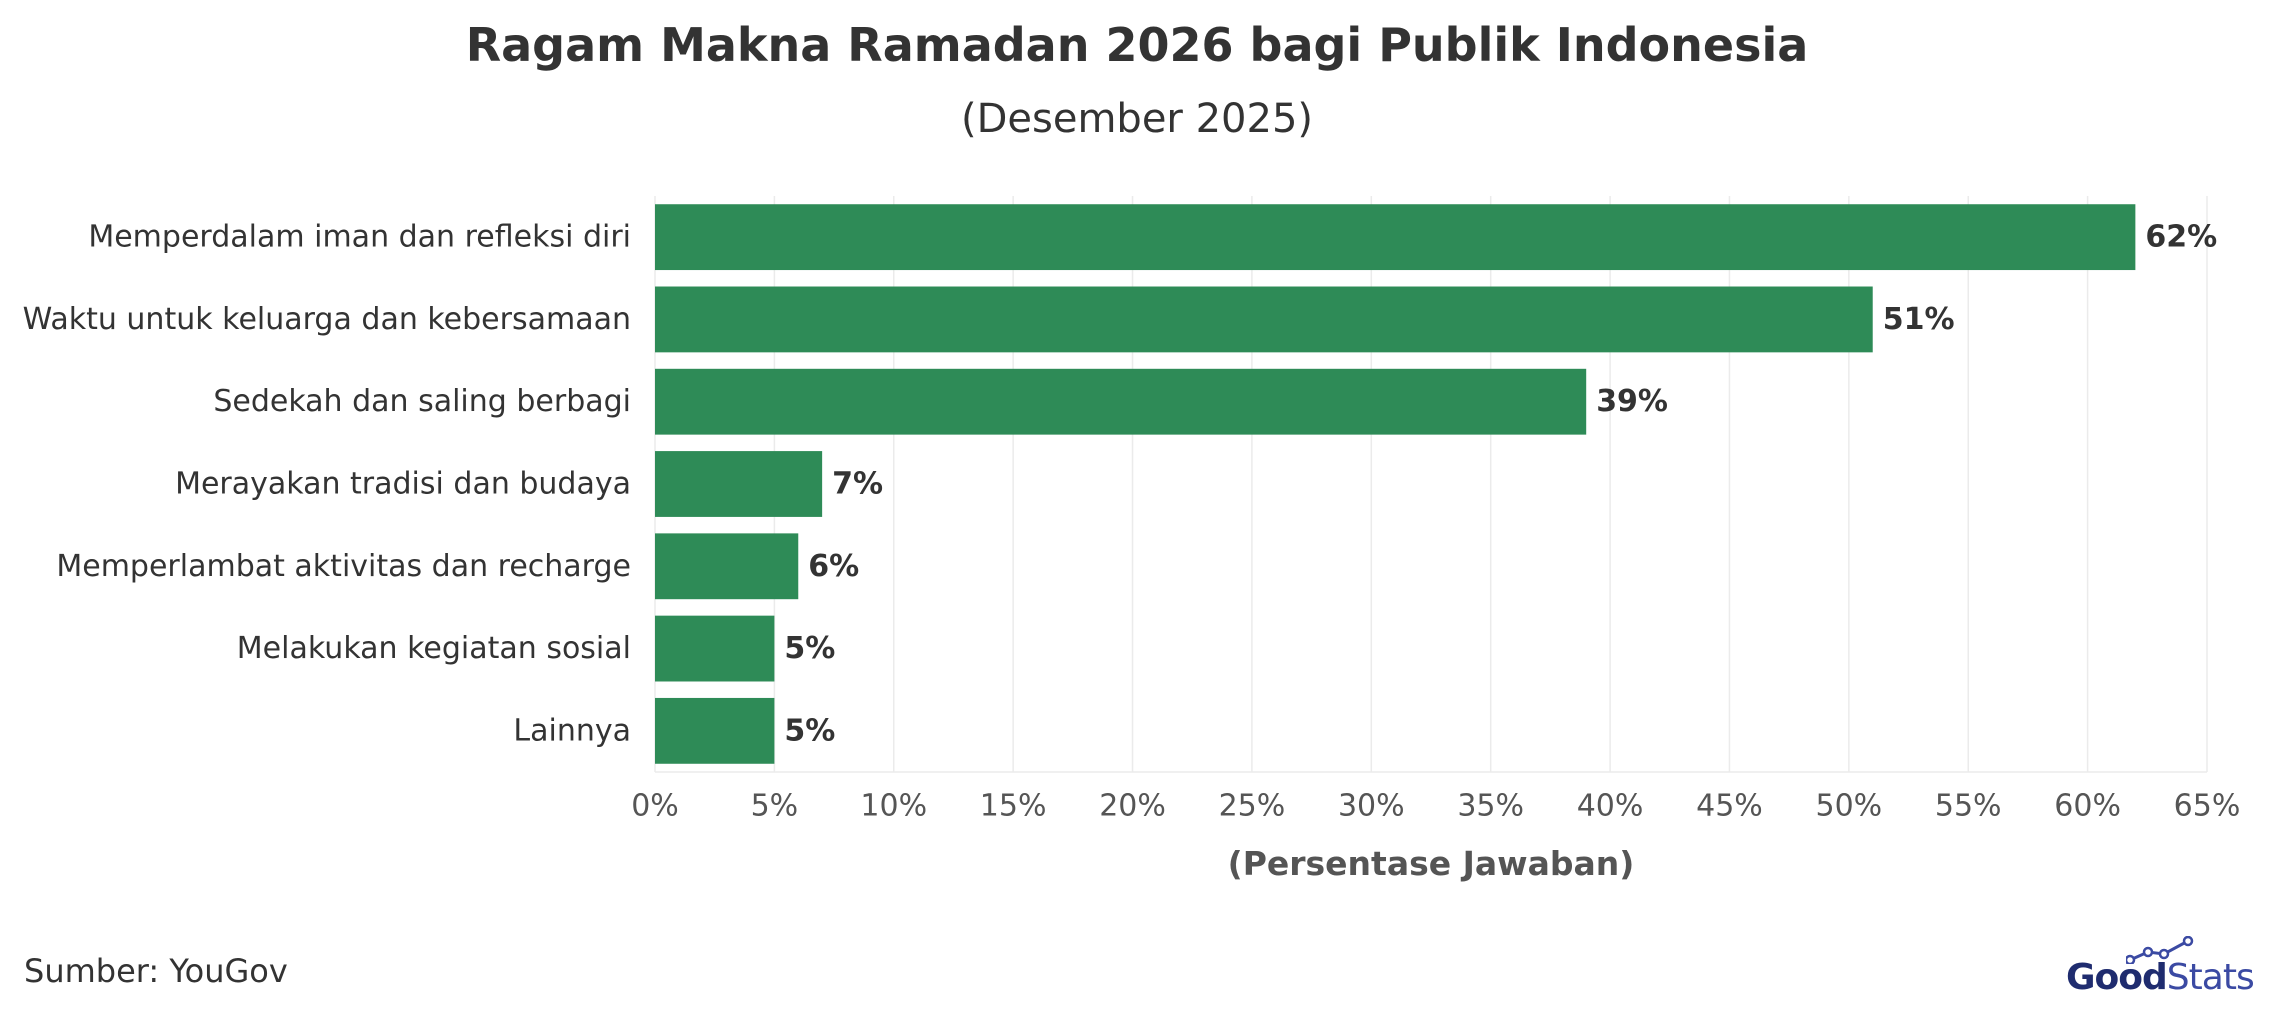 The height and width of the screenshot is (1026, 2274). What do you see at coordinates (1013, 806) in the screenshot?
I see `x-tick-label-3: 15%` at bounding box center [1013, 806].